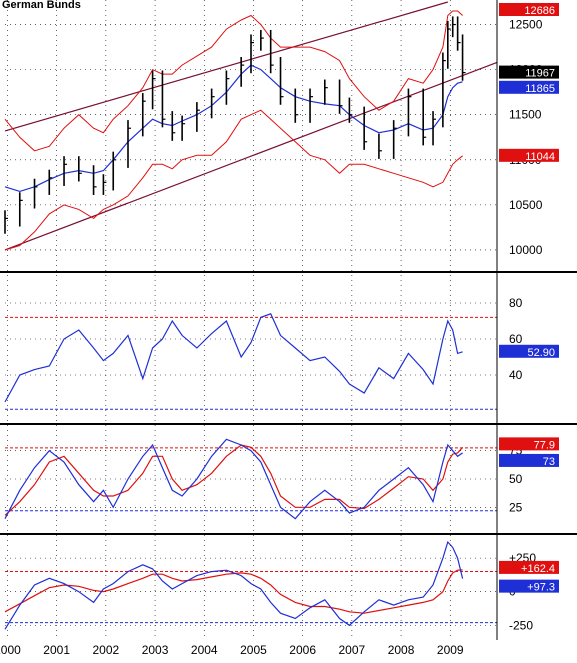 This screenshot has height=663, width=577. What do you see at coordinates (540, 157) in the screenshot?
I see `label-low: 11044` at bounding box center [540, 157].